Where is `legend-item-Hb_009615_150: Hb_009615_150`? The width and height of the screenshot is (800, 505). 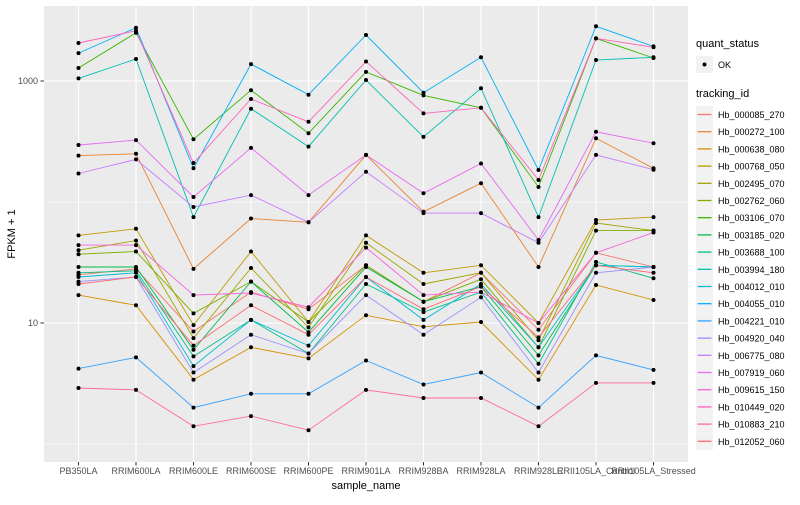 legend-item-Hb_009615_150: Hb_009615_150 is located at coordinates (740, 390).